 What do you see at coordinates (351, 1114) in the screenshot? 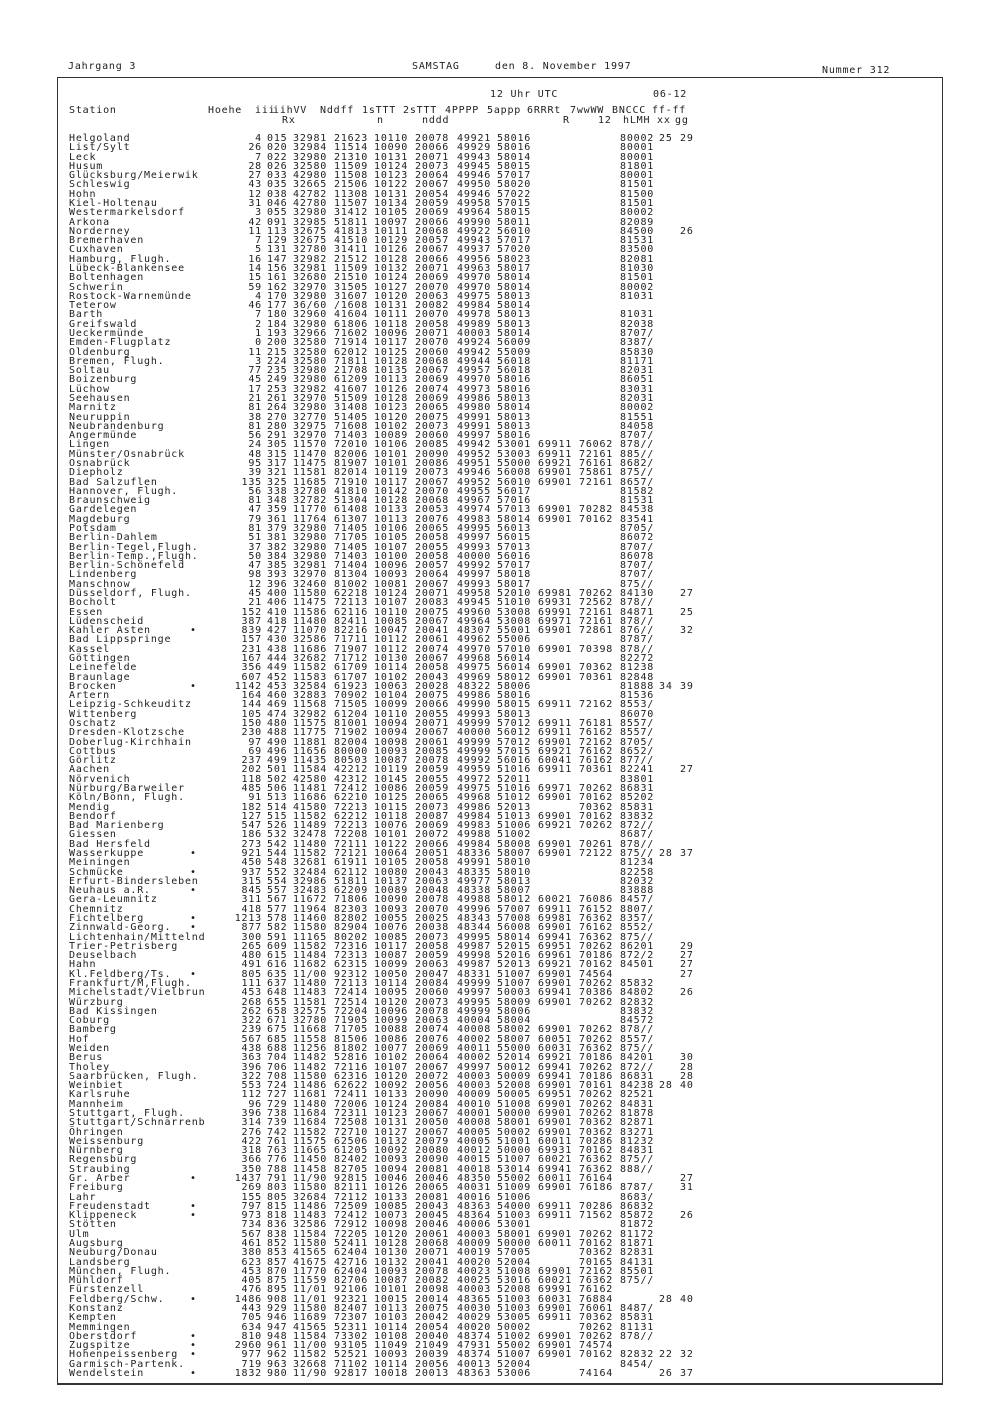
I see `cell-nddff: 72311` at bounding box center [351, 1114].